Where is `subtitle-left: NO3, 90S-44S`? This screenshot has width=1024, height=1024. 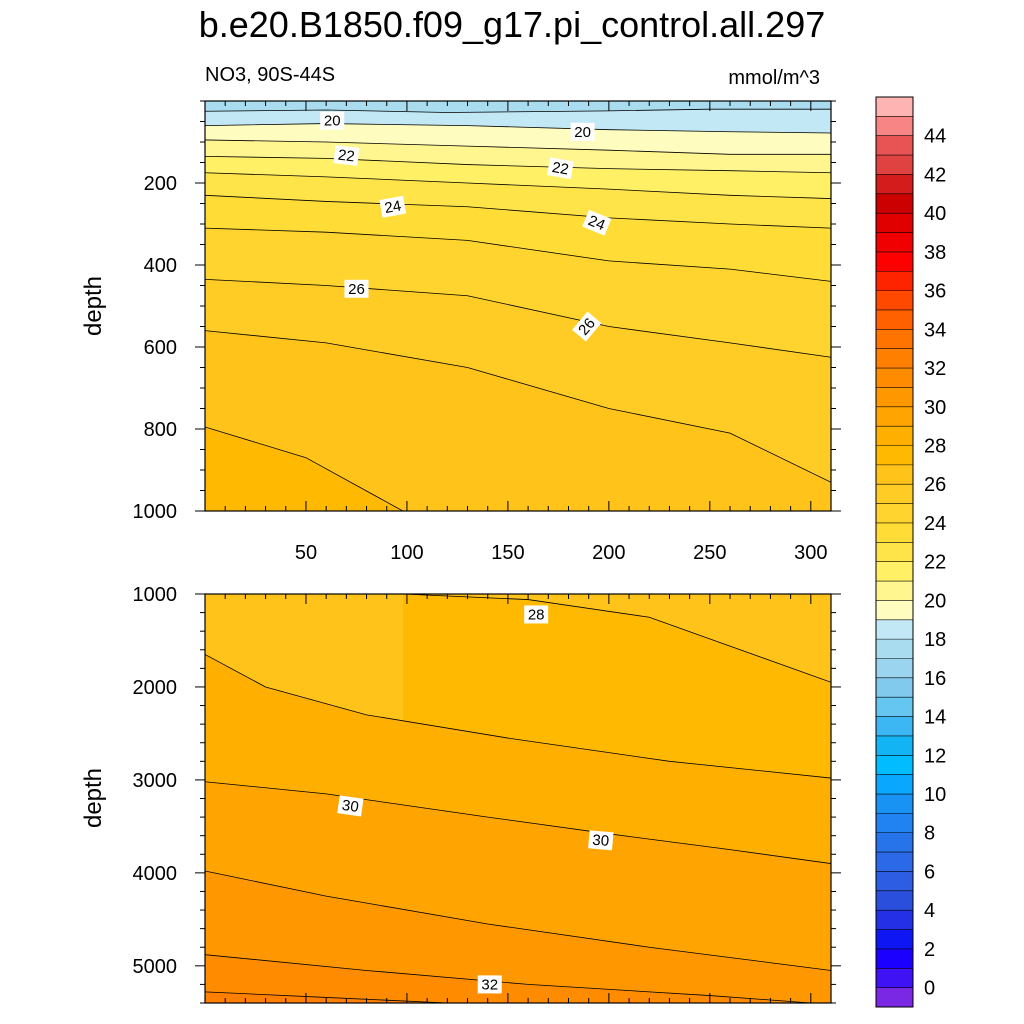 subtitle-left: NO3, 90S-44S is located at coordinates (270, 75).